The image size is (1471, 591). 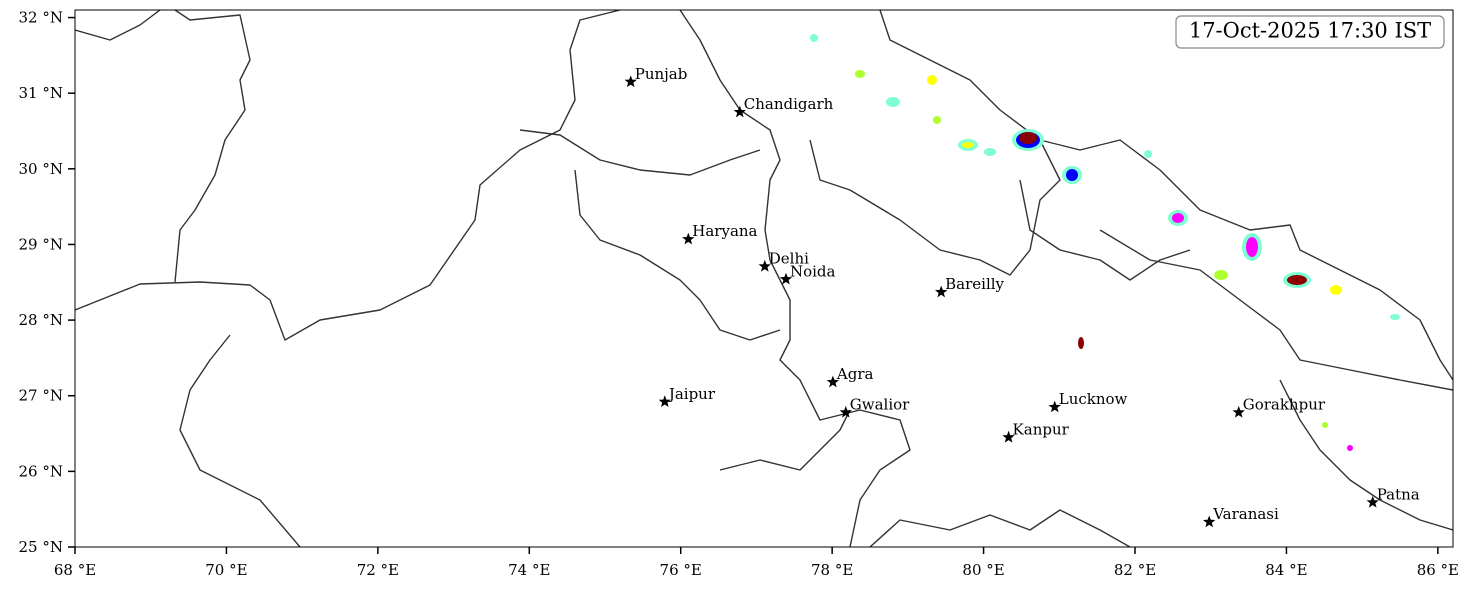 I want to click on x-tick-label: 78 °E, so click(x=832, y=570).